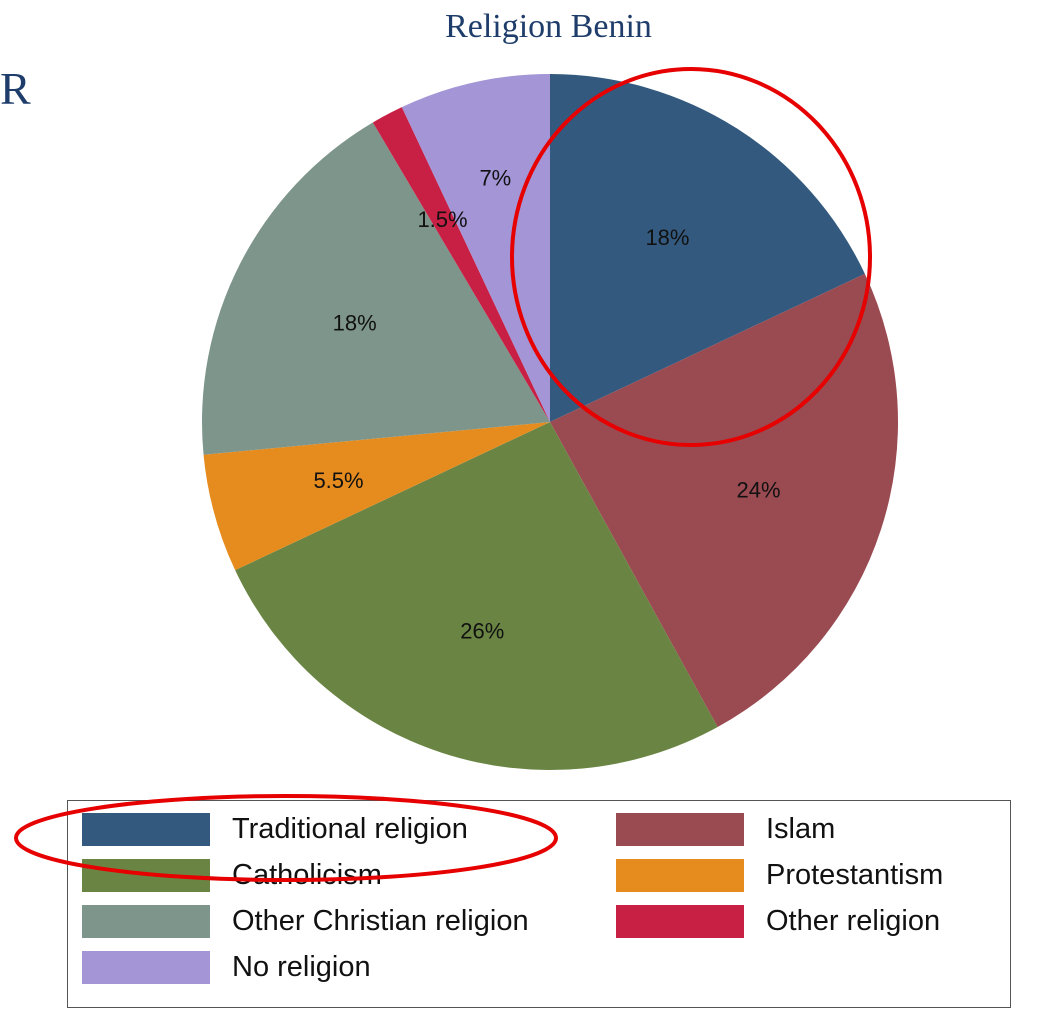 The width and height of the screenshot is (1037, 1017). Describe the element at coordinates (301, 967) in the screenshot. I see `legend-label: No religion` at that location.